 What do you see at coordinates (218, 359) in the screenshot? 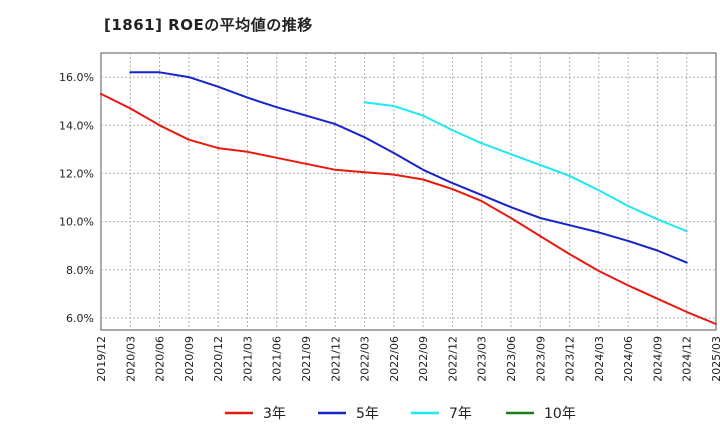
I see `x-tick-label: 2020/12` at bounding box center [218, 359].